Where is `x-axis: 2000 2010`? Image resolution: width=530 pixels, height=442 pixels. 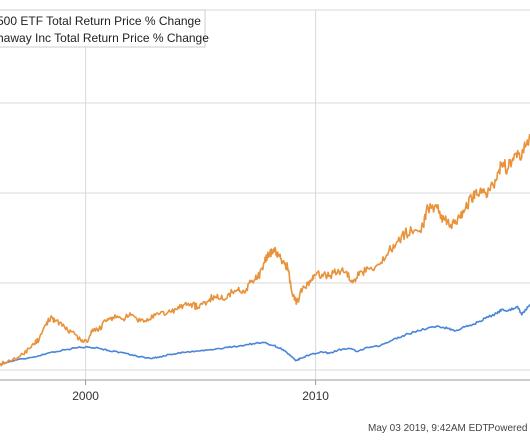 x-axis: 2000 2010 is located at coordinates (265, 391).